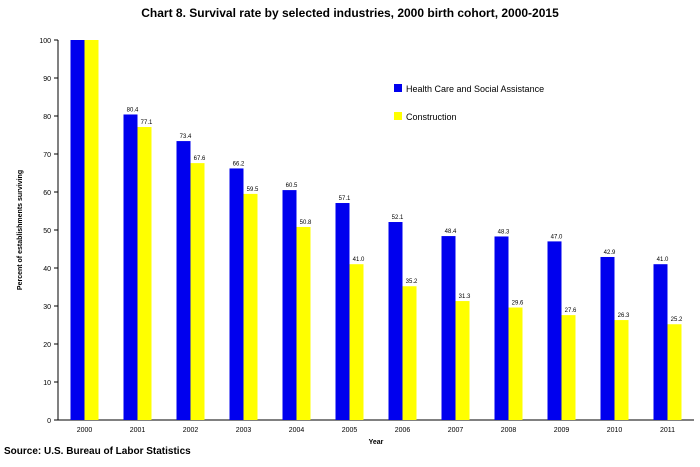 The image size is (700, 467). Describe the element at coordinates (431, 117) in the screenshot. I see `legend-label: Construction` at that location.